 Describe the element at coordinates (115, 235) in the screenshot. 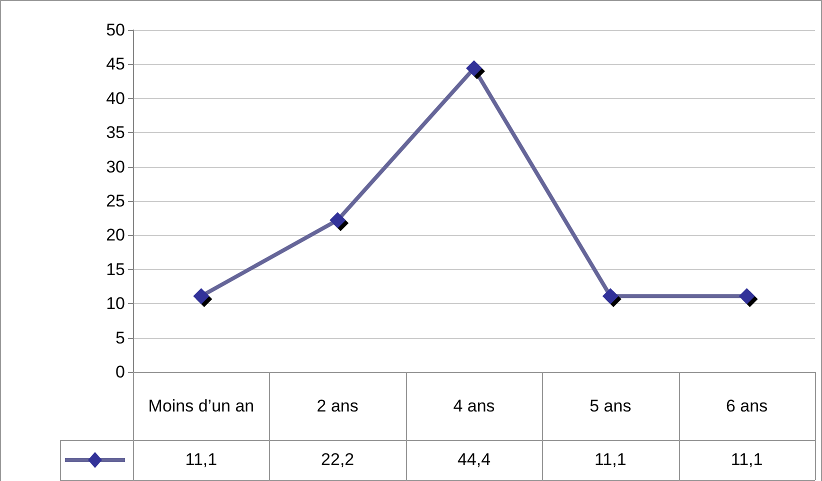

I see `y-tick-label: 20` at that location.